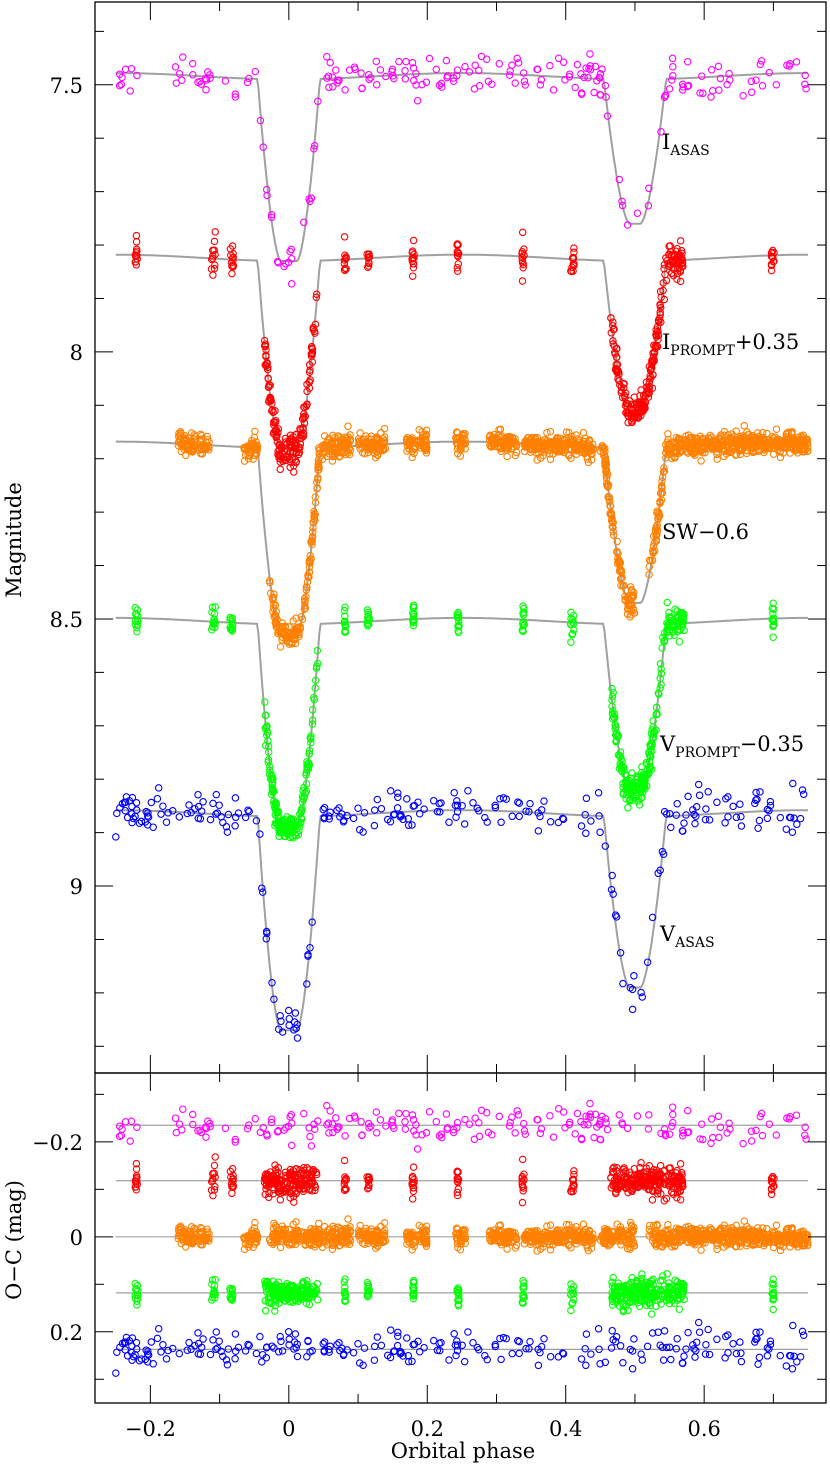 This screenshot has width=830, height=1467. Describe the element at coordinates (493, 536) in the screenshot. I see `series-2-points` at that location.